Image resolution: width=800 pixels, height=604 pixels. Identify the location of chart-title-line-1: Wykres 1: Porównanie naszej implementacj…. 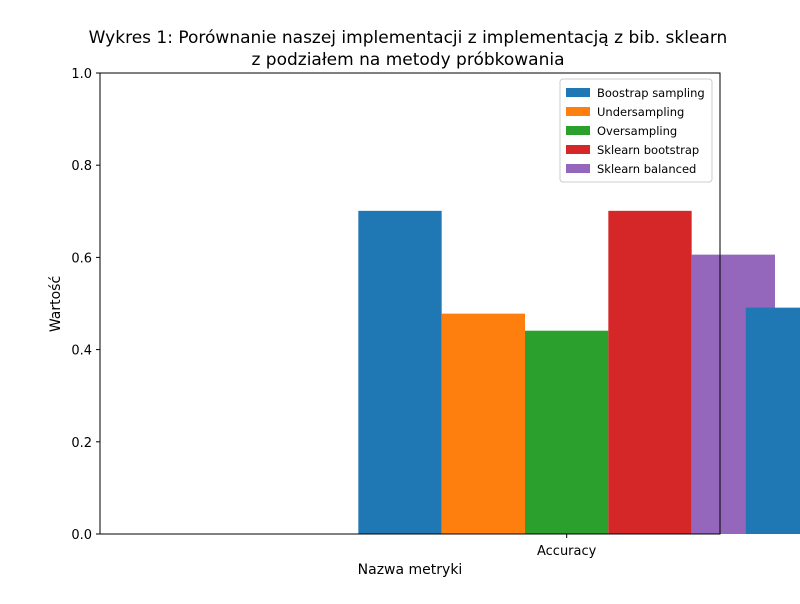
(408, 38).